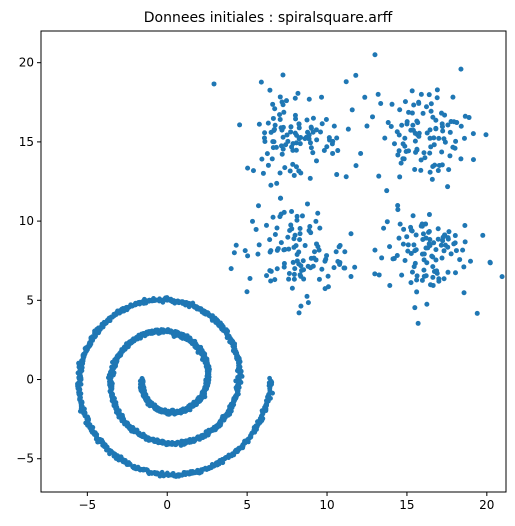 This screenshot has height=526, width=515. What do you see at coordinates (28, 261) in the screenshot?
I see `y-axis: −5 0 5 10 15 20` at bounding box center [28, 261].